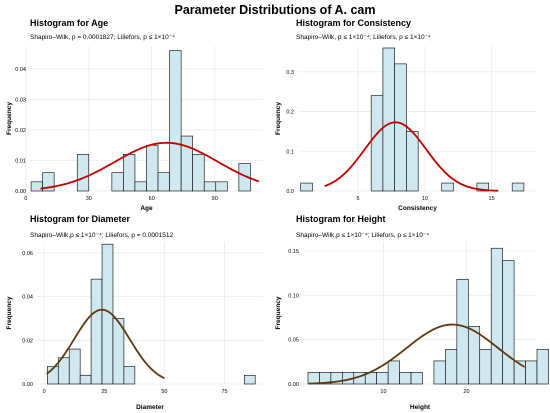  What do you see at coordinates (417, 208) in the screenshot?
I see `x-axis-label: Consistency` at bounding box center [417, 208].